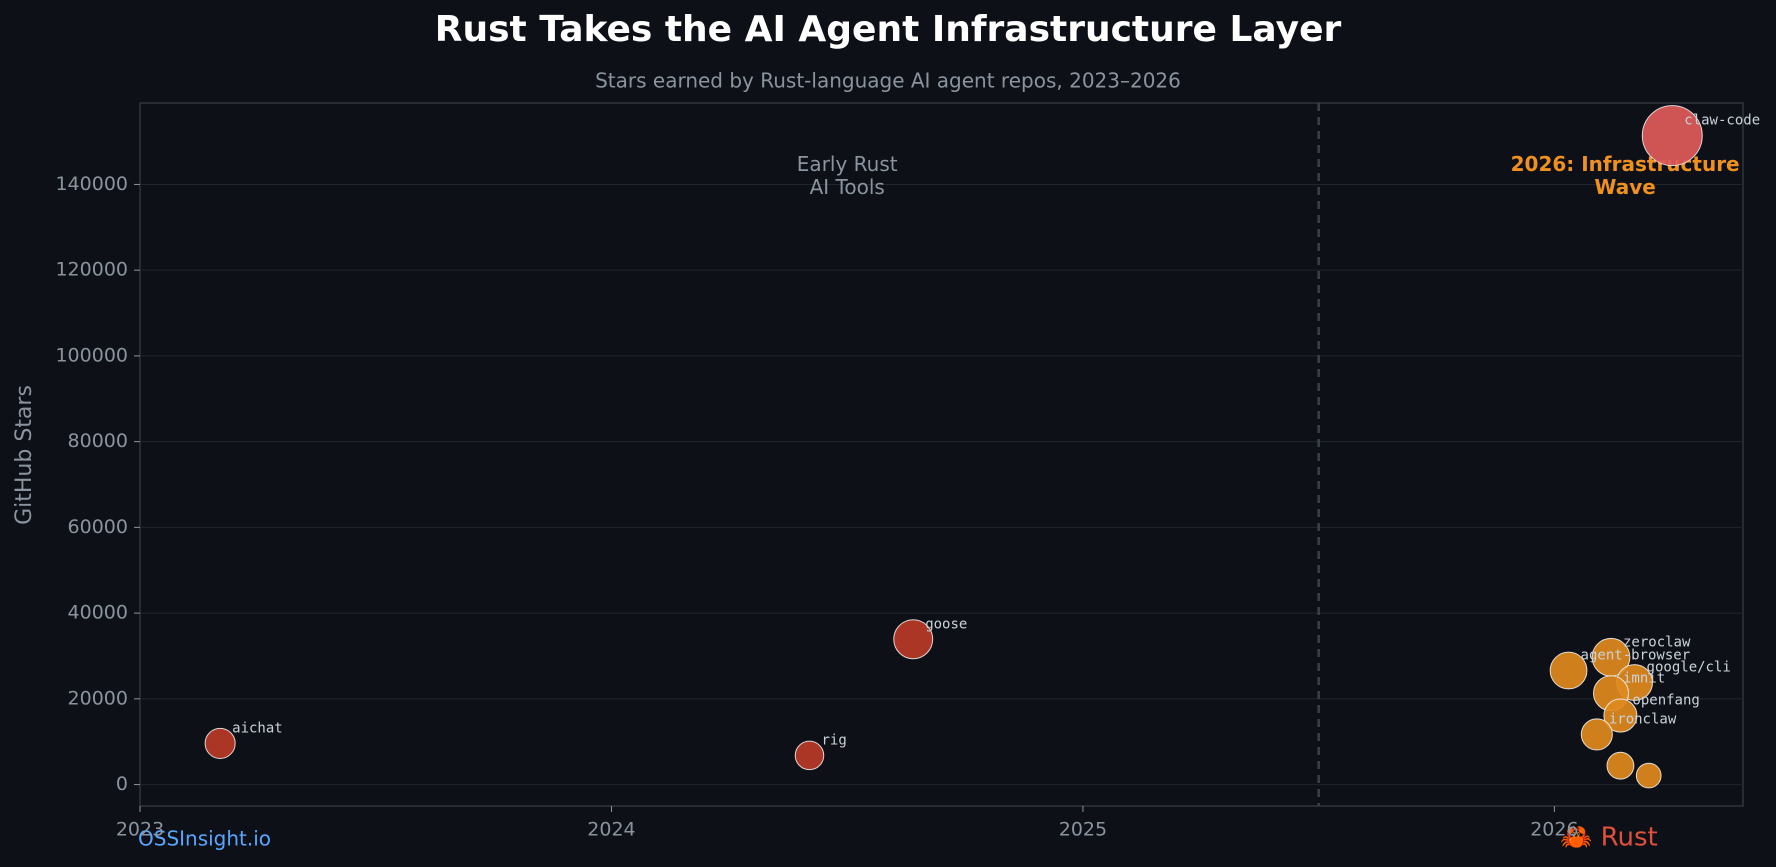  I want to click on y-tick-label: 120000, so click(91, 270).